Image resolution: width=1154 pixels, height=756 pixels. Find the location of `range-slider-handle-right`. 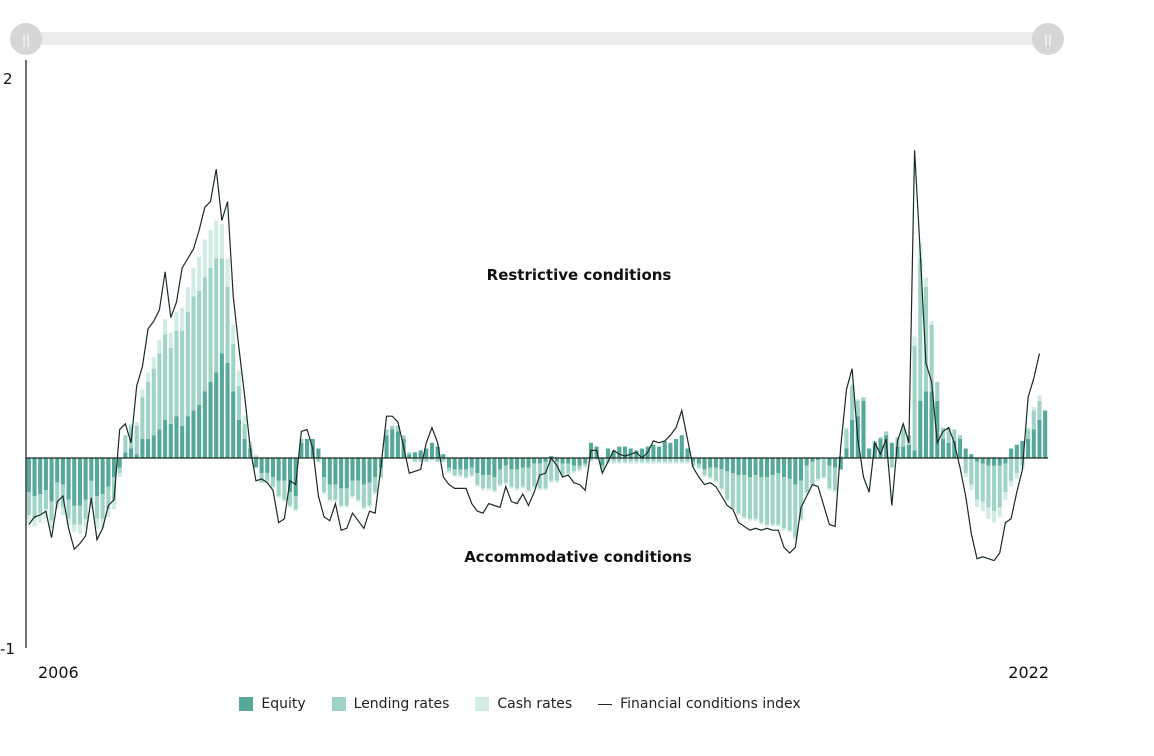

range-slider-handle-right is located at coordinates (1048, 39).